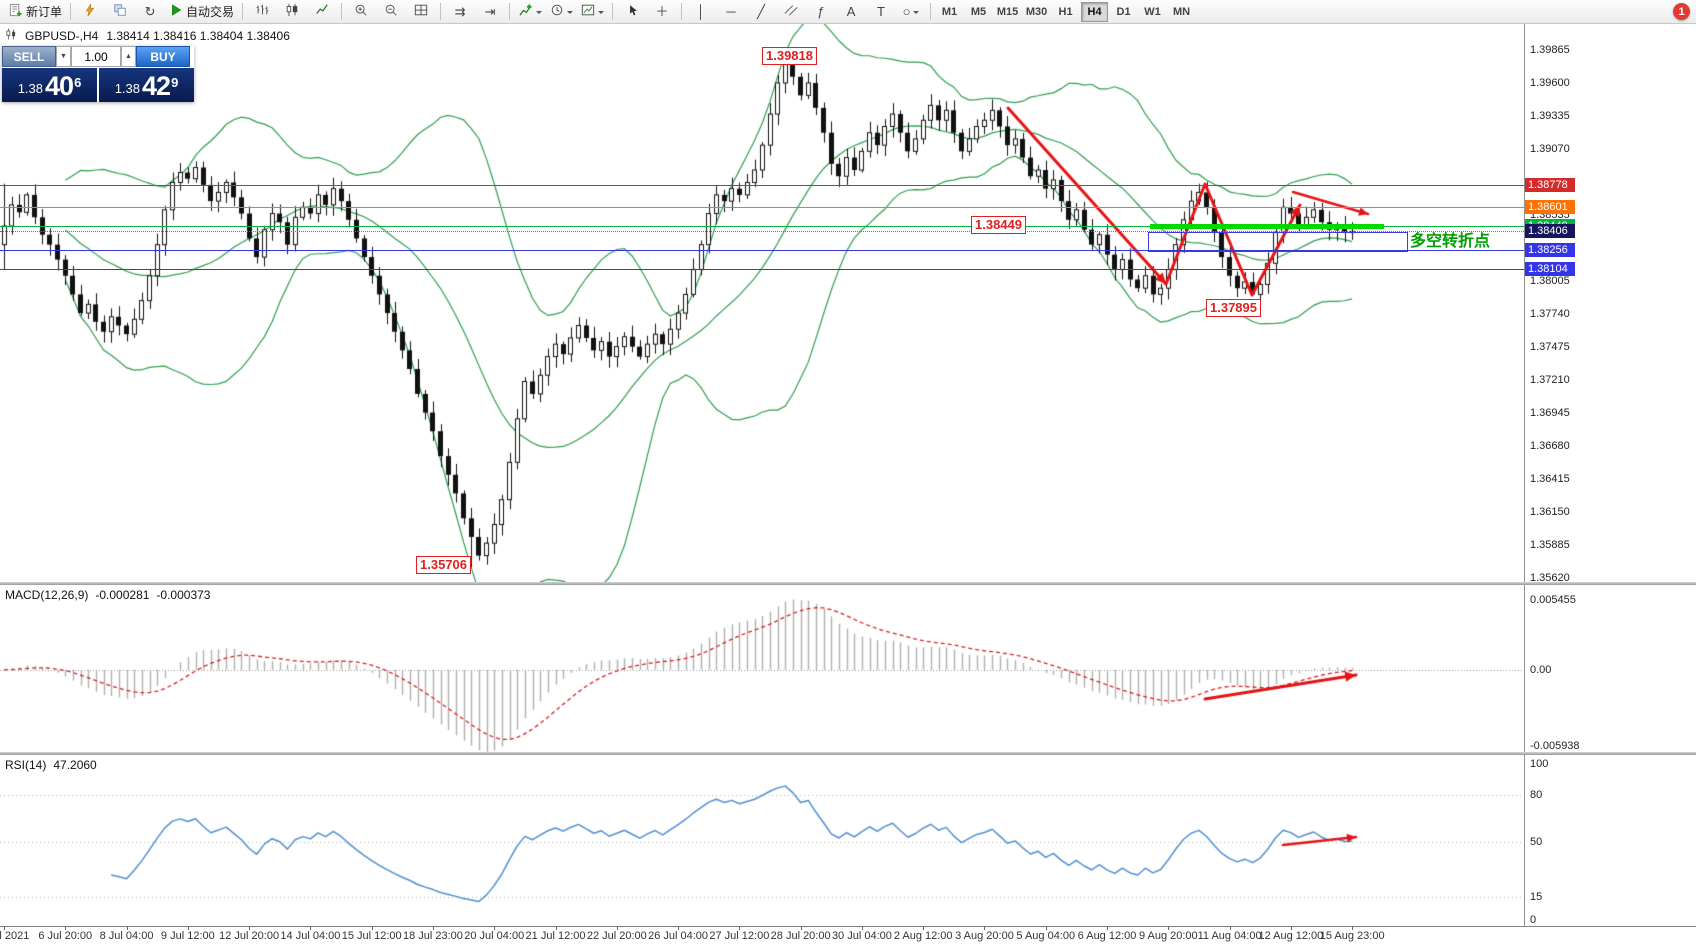  I want to click on favorites-button, so click(90, 12).